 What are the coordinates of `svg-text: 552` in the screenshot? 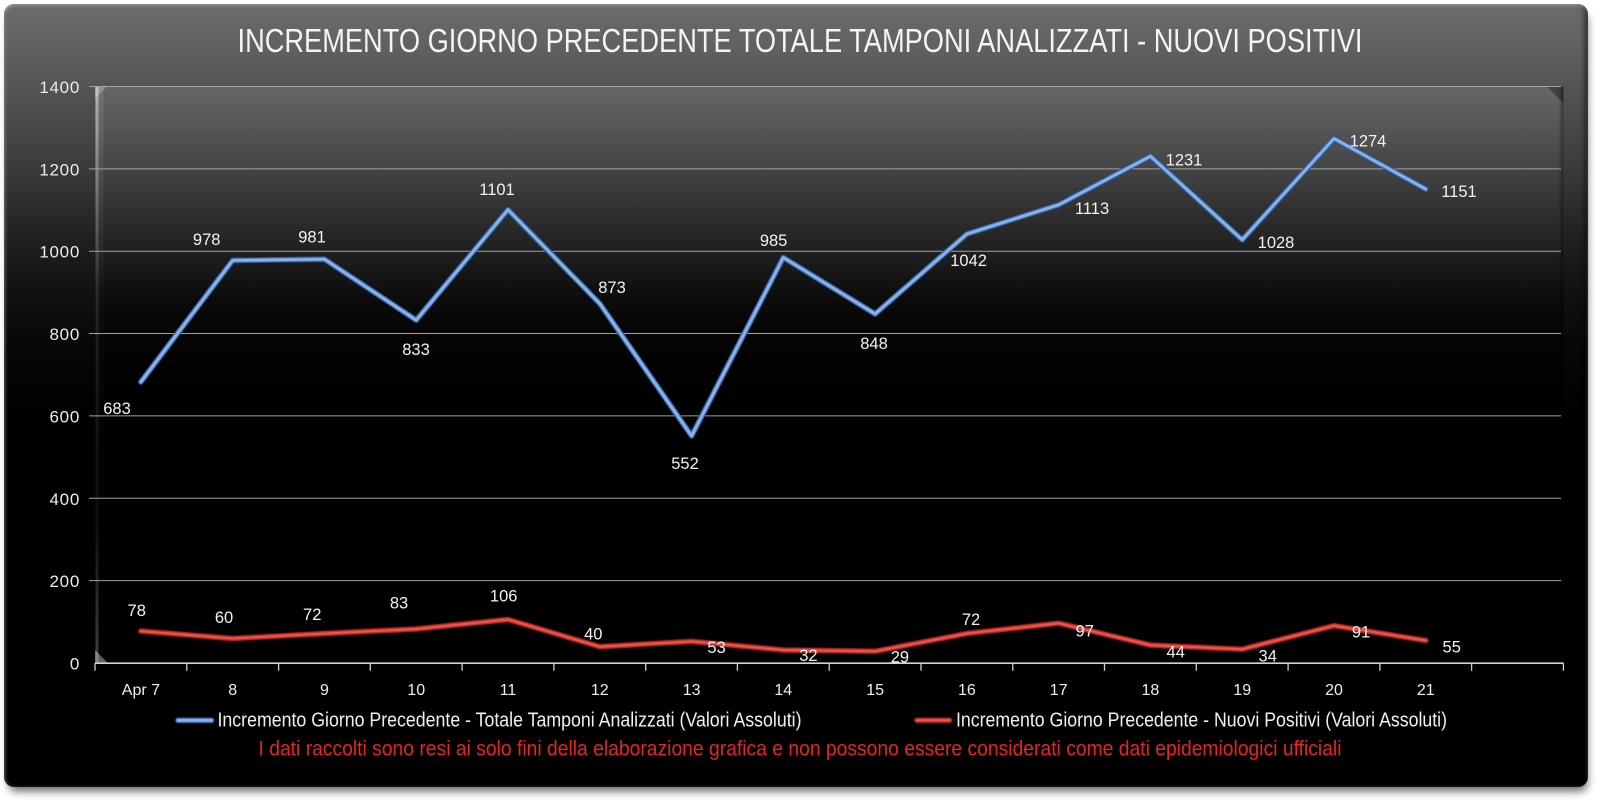 It's located at (685, 464).